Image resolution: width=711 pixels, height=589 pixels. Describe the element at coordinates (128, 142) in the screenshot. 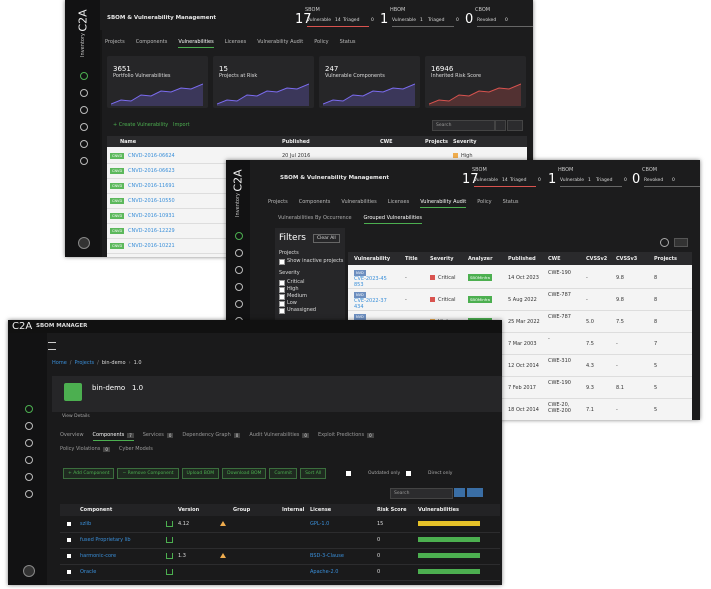

I see `column-header: Name` at that location.